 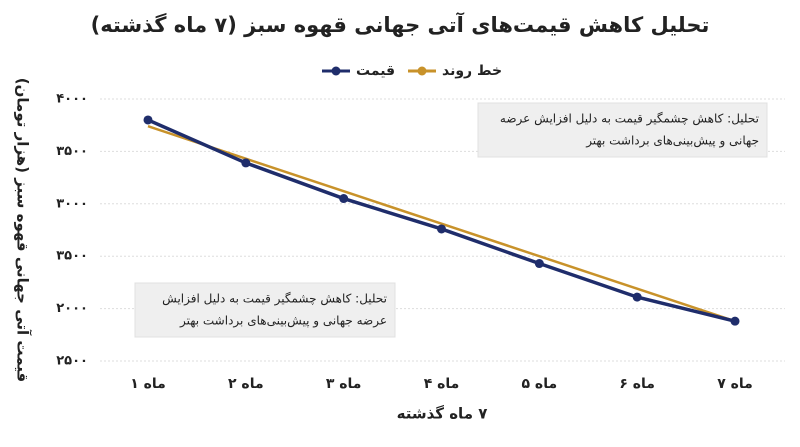 What do you see at coordinates (637, 384) in the screenshot?
I see `x-tick-label: ماه ۶` at bounding box center [637, 384].